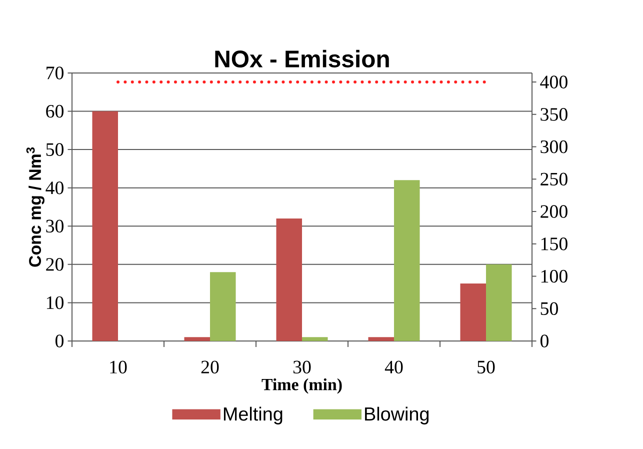  Describe the element at coordinates (393, 367) in the screenshot. I see `x-tick-label: 40` at that location.